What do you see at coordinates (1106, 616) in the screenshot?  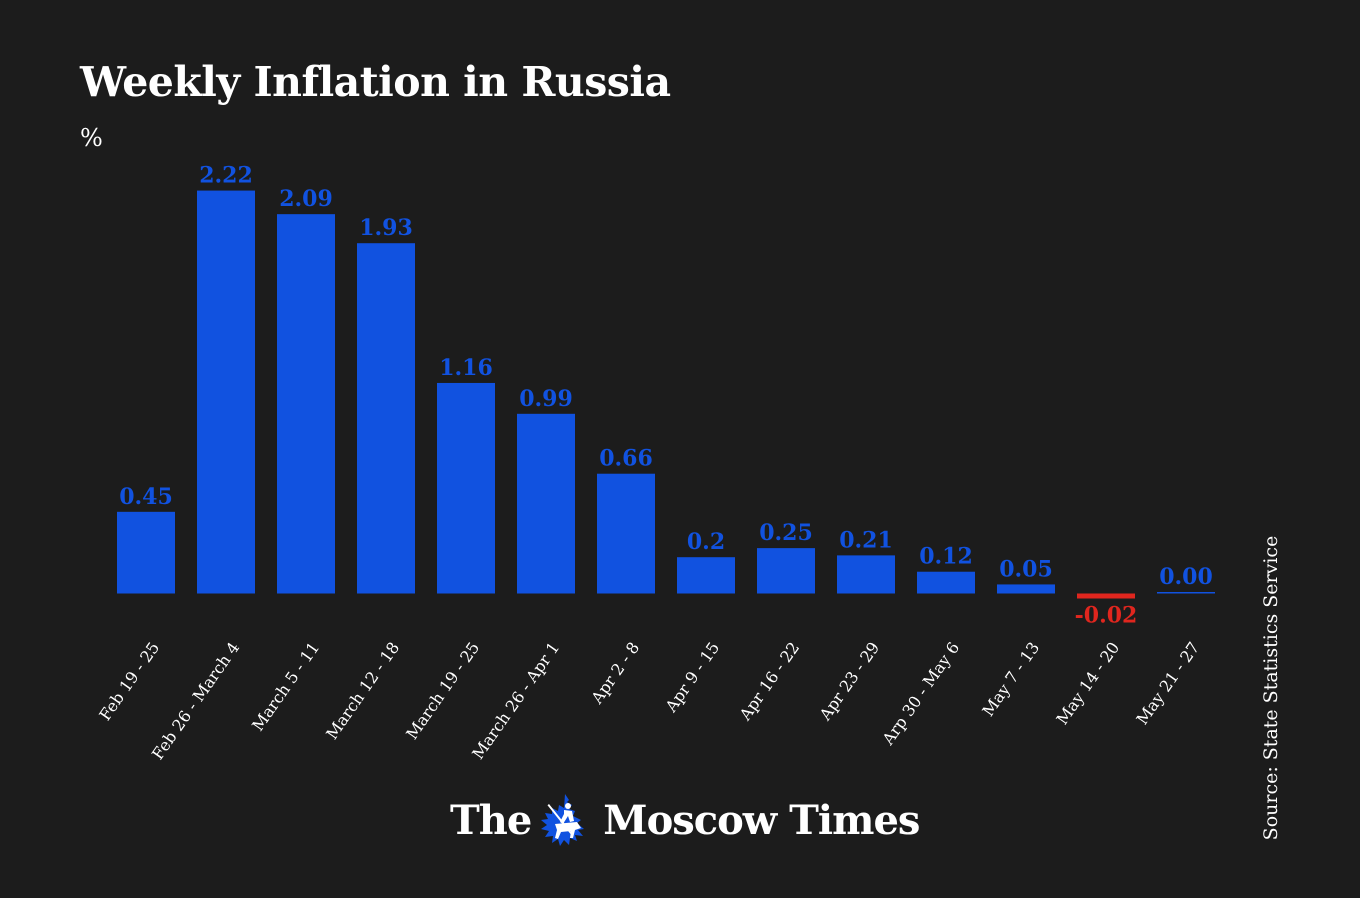 I see `value-label-12: -0.02` at bounding box center [1106, 616].